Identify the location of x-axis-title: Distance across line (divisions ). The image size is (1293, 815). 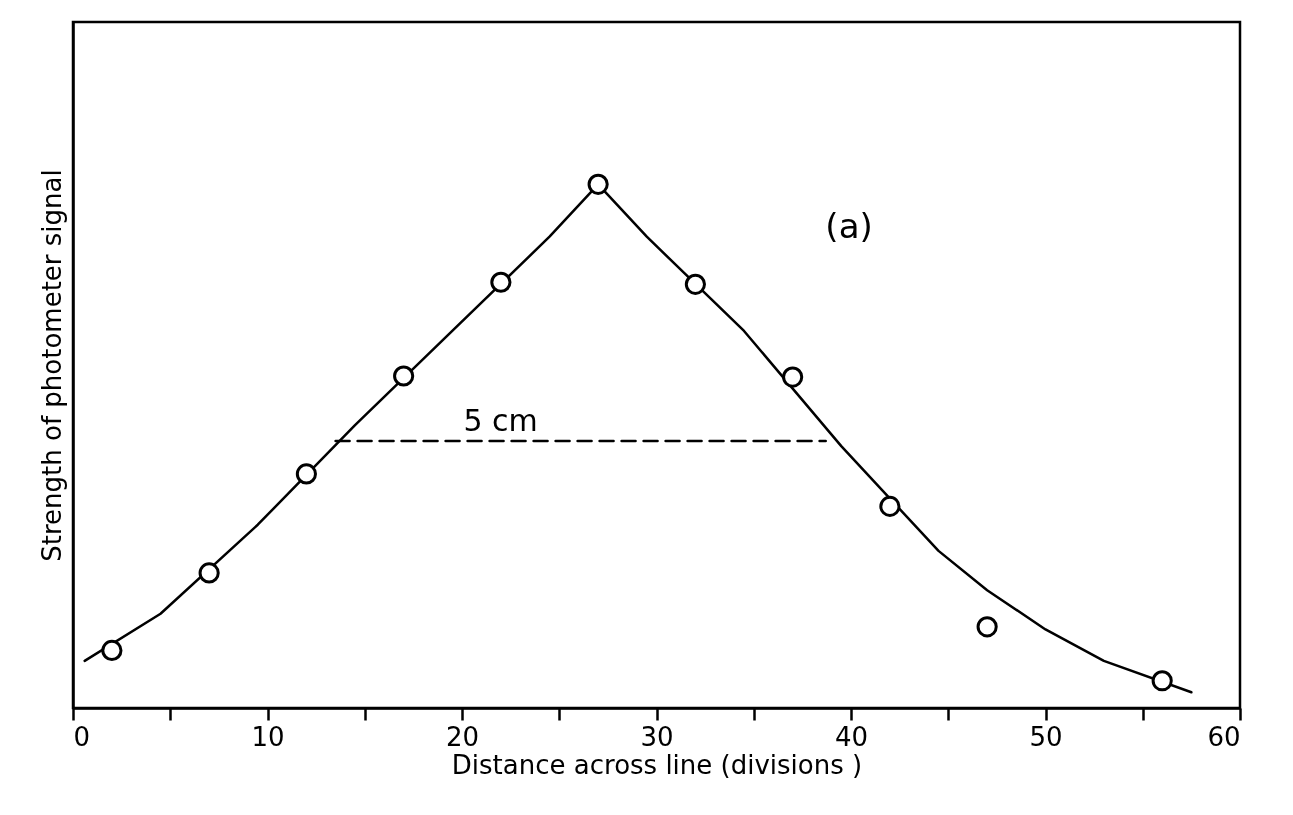
(657, 764).